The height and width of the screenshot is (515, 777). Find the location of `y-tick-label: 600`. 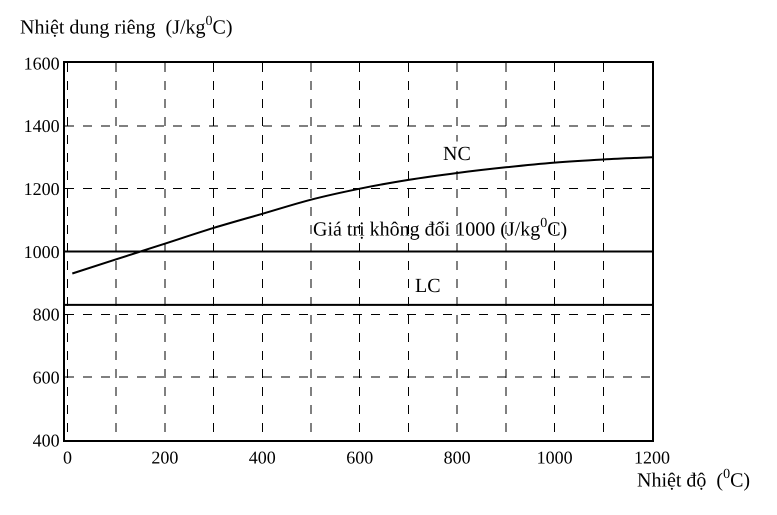

y-tick-label: 600 is located at coordinates (46, 377).